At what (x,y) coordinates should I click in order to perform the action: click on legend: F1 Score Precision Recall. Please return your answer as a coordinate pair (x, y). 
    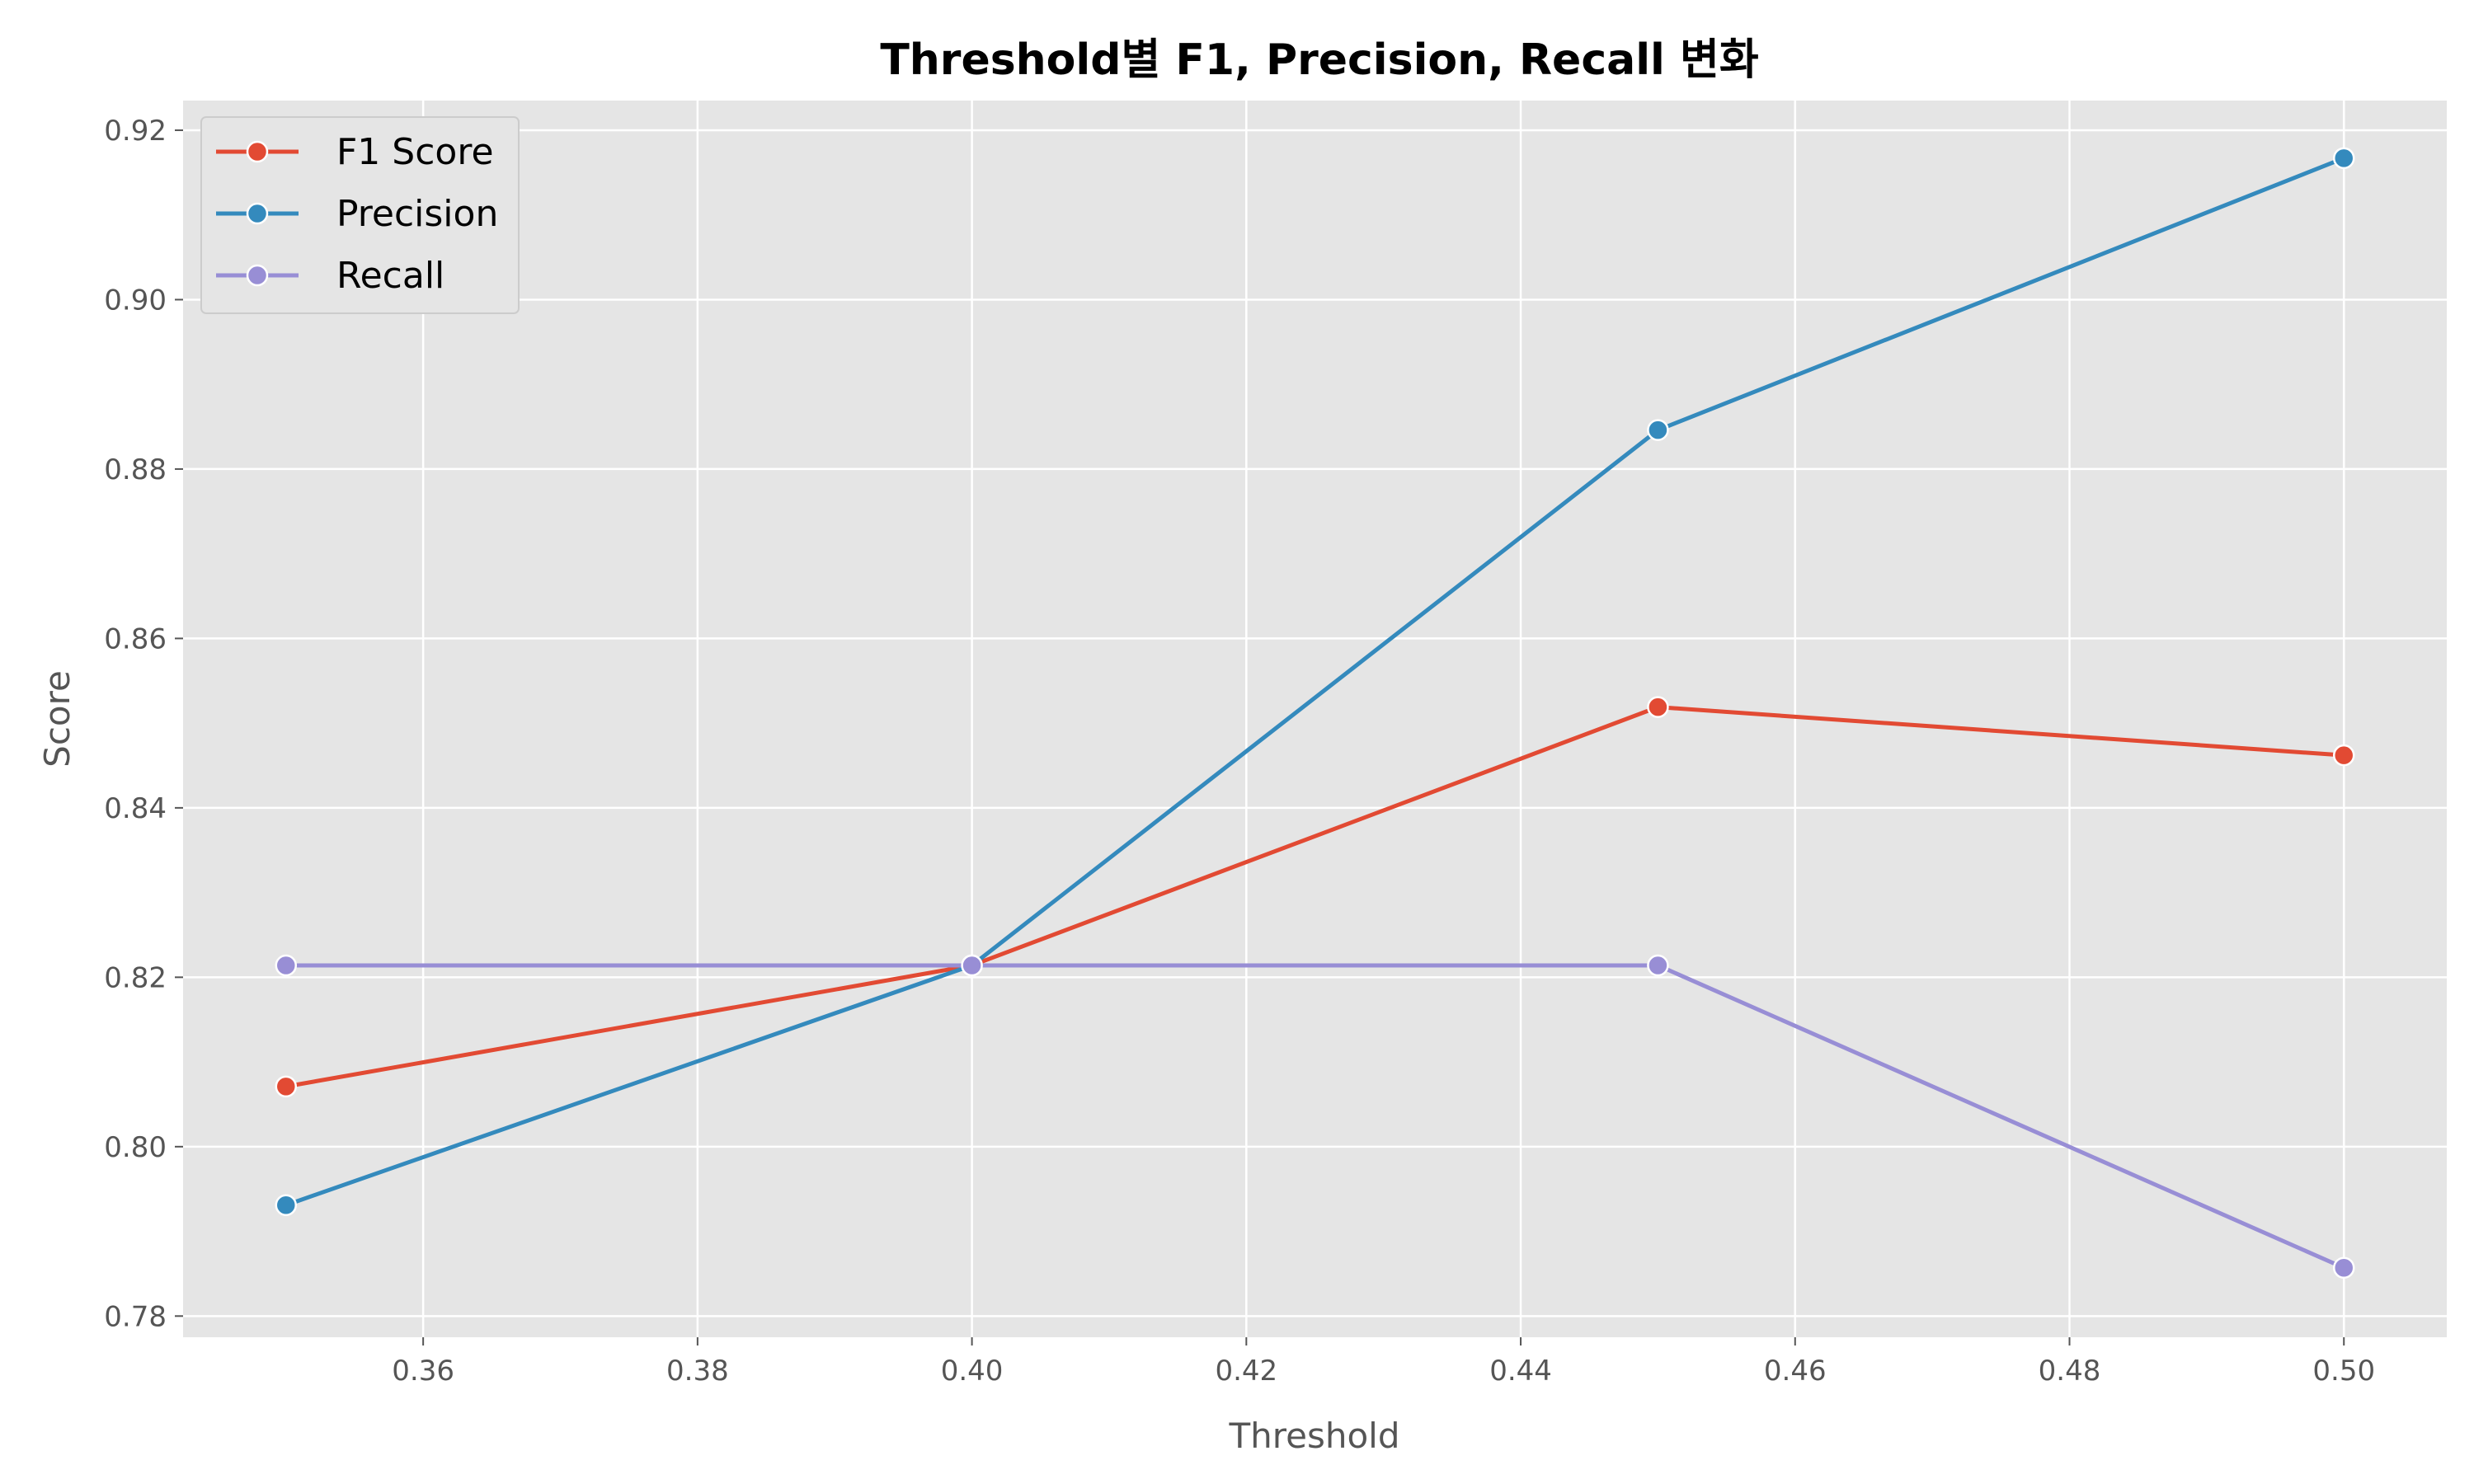
    Looking at the image, I should click on (360, 215).